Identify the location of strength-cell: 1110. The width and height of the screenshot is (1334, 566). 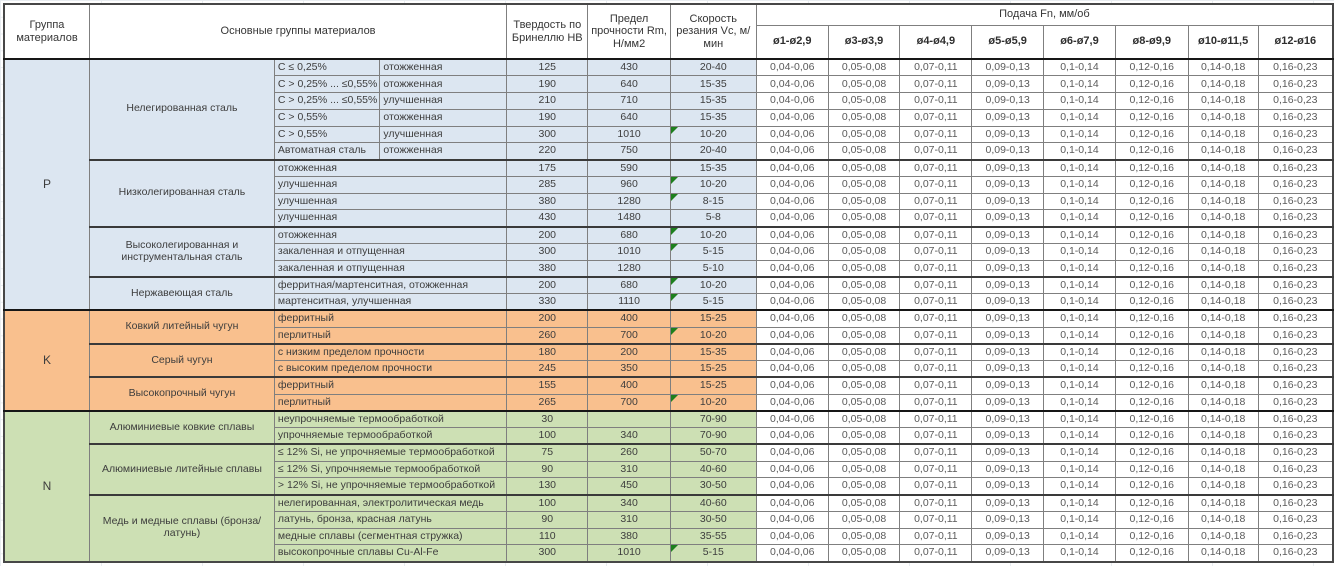
(629, 302).